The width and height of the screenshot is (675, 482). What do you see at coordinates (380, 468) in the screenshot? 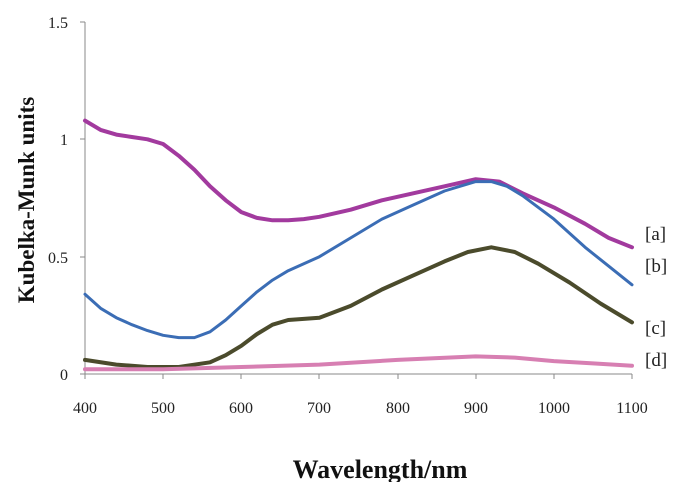
I see `x-axis-title: Wavelength/nm` at bounding box center [380, 468].